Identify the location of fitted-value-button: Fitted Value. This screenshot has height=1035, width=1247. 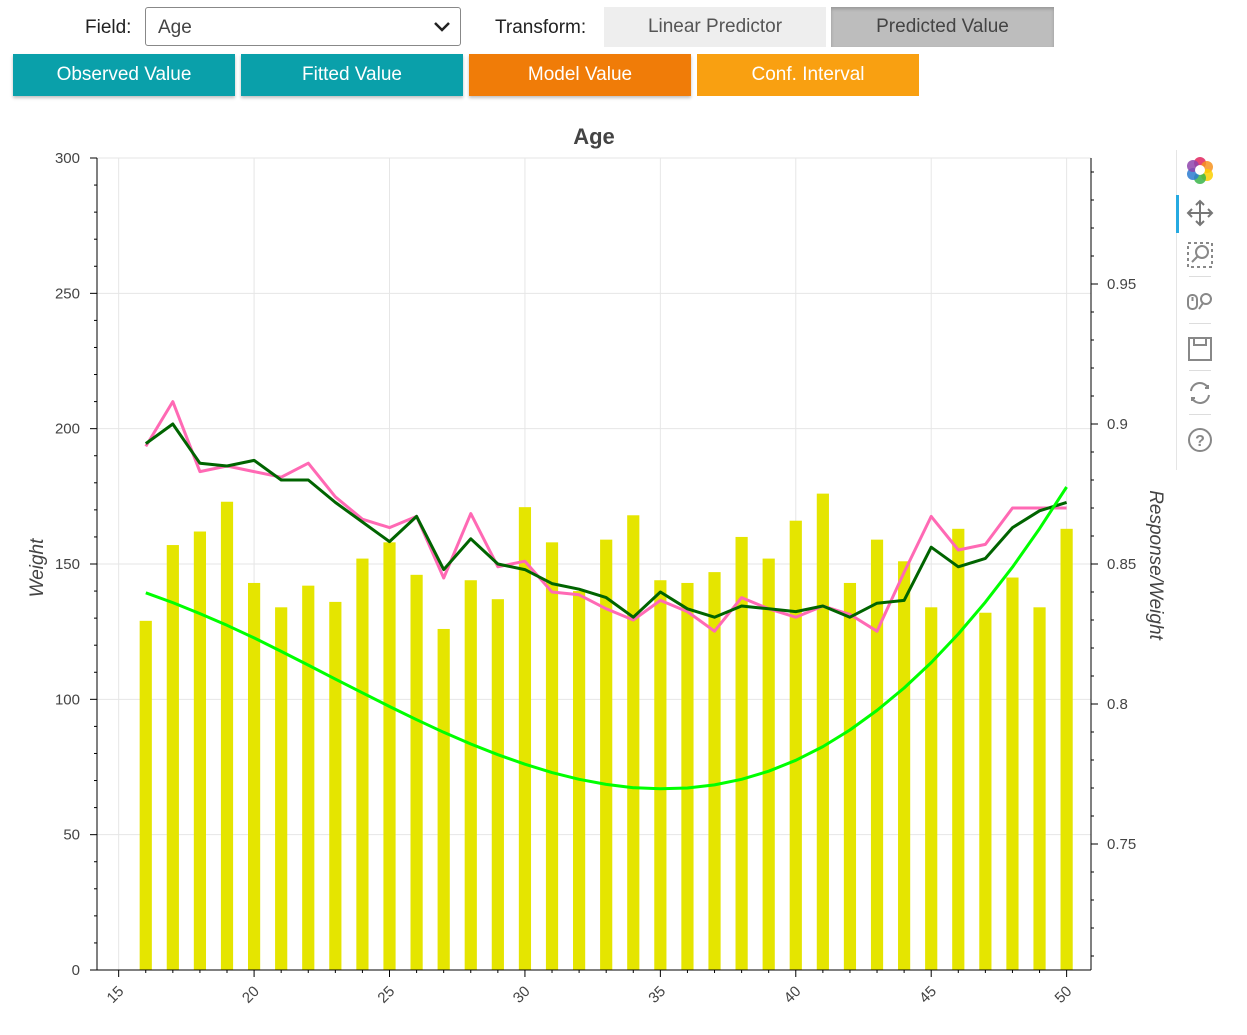
(352, 75).